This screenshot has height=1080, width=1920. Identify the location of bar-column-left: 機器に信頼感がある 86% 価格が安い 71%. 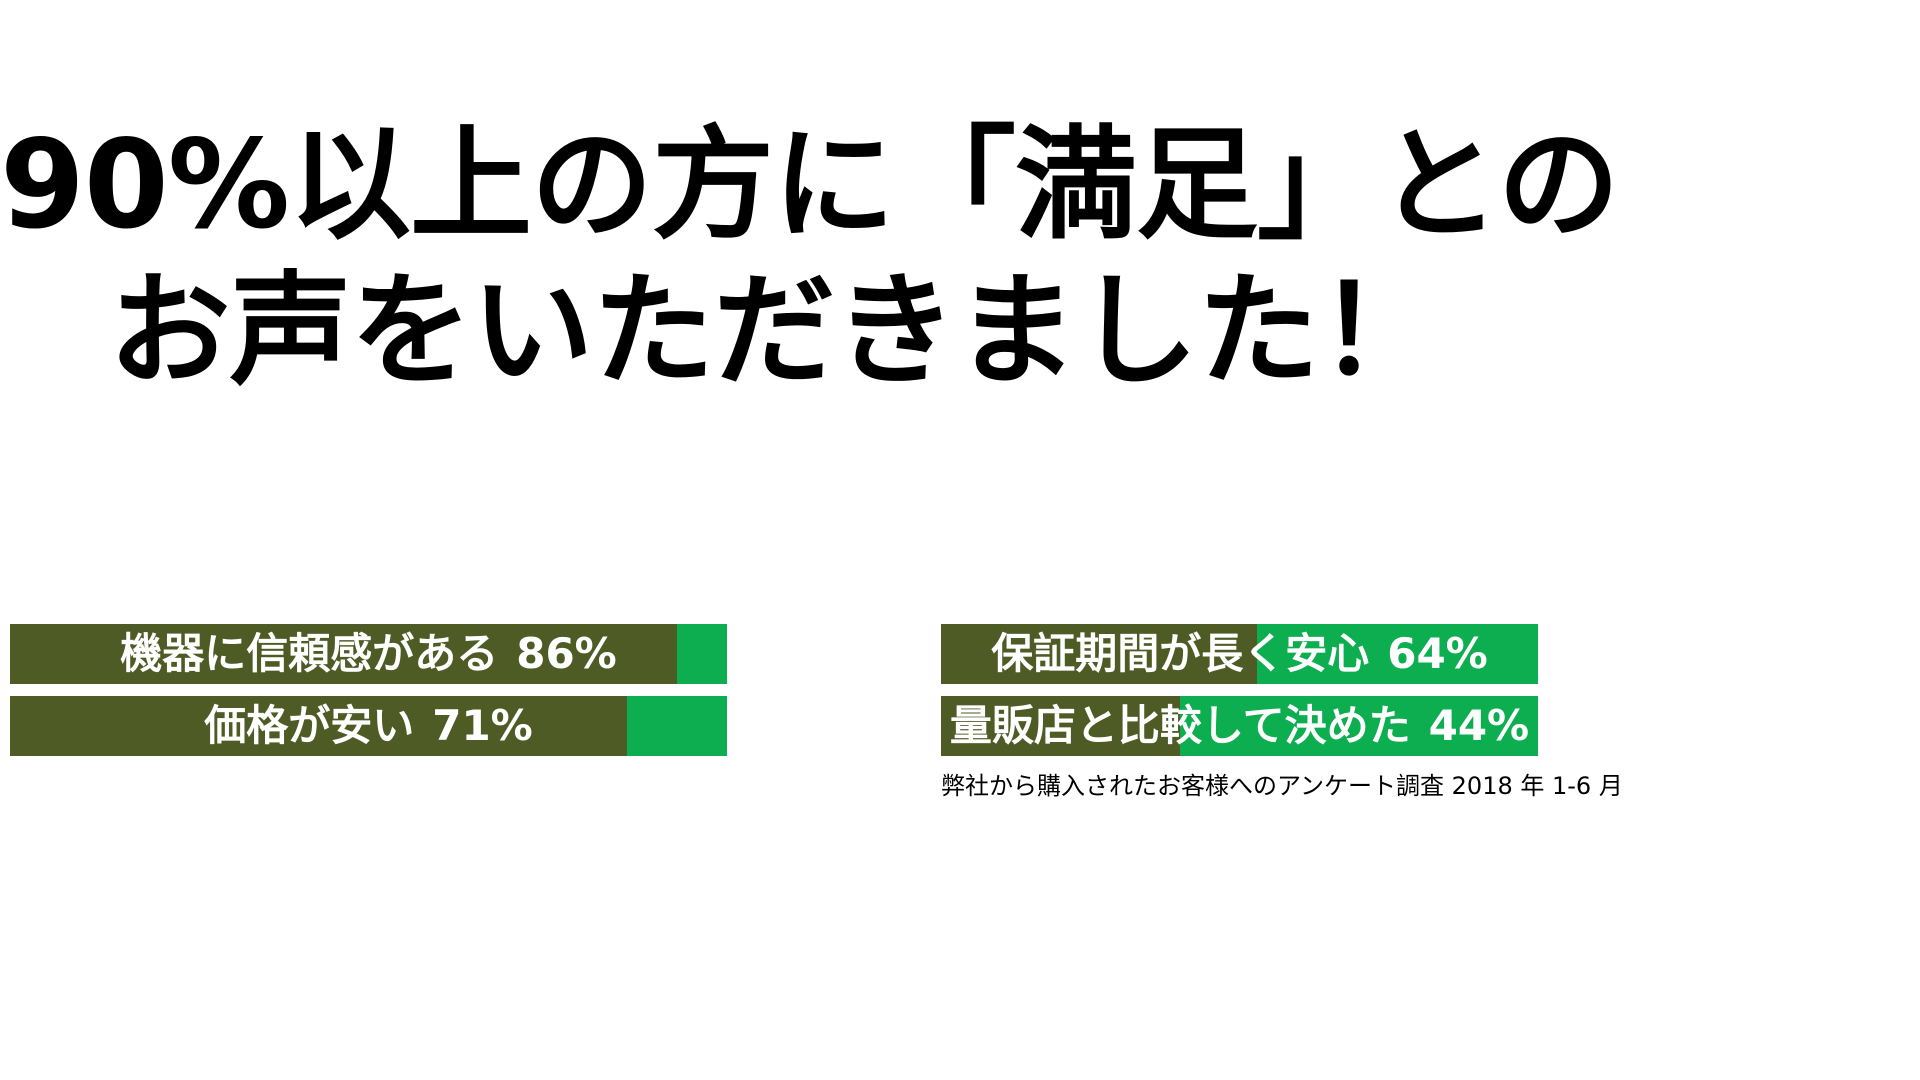
(368, 696).